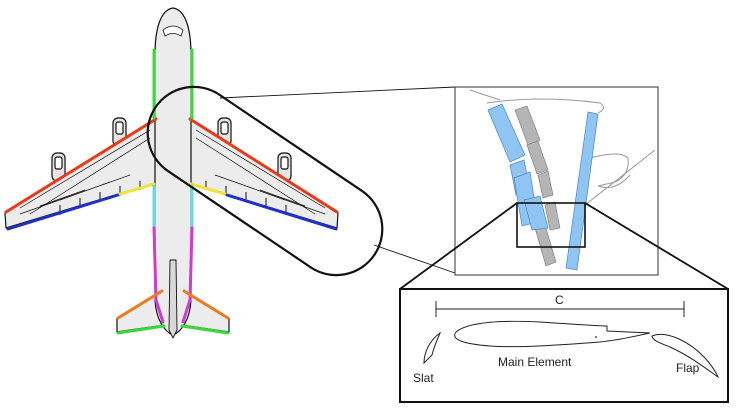  Describe the element at coordinates (536, 213) in the screenshot. I see `blue-main-tip` at that location.